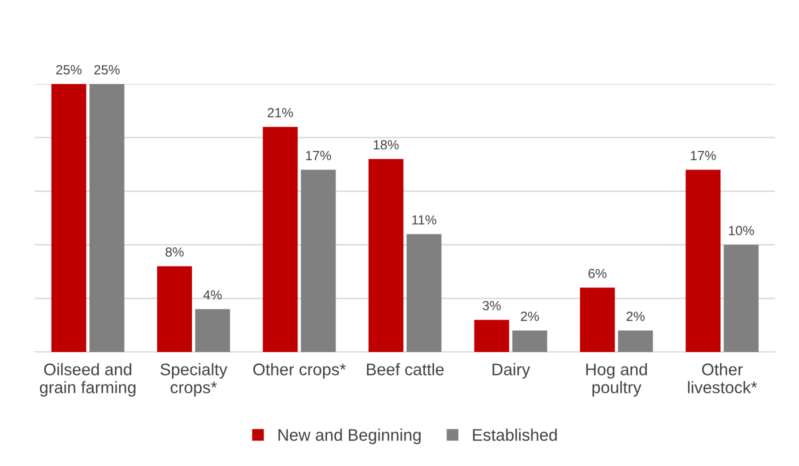  Describe the element at coordinates (597, 273) in the screenshot. I see `data-label: 6%` at that location.